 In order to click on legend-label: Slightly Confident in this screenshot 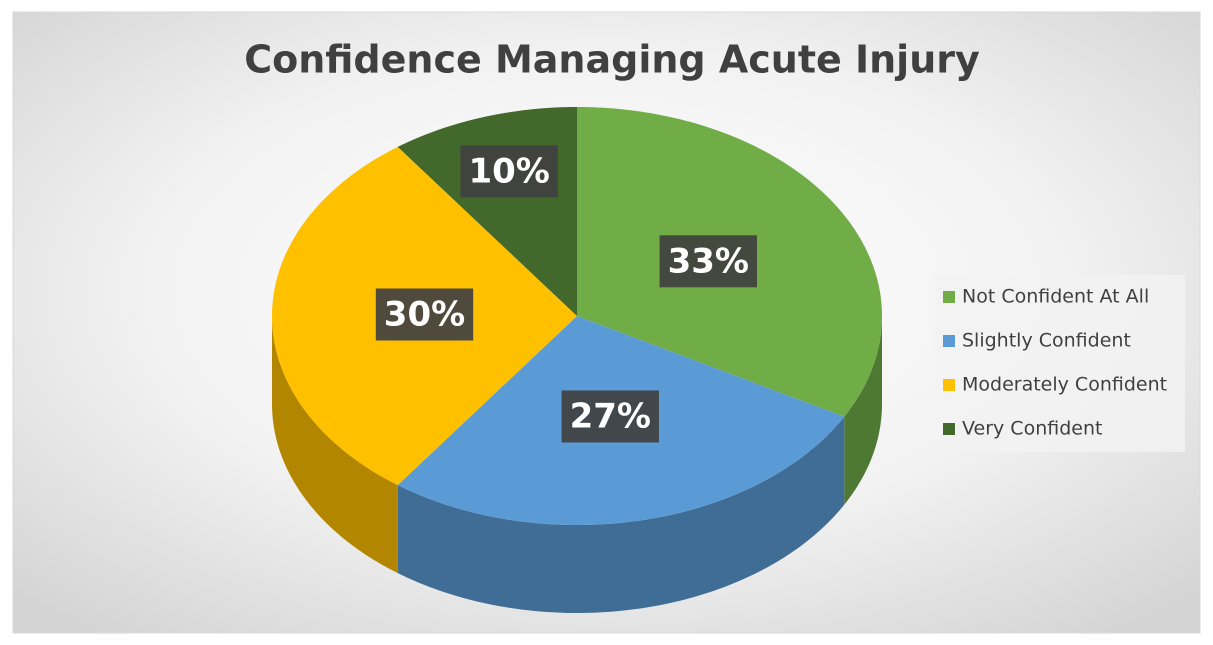, I will do `click(1046, 341)`.